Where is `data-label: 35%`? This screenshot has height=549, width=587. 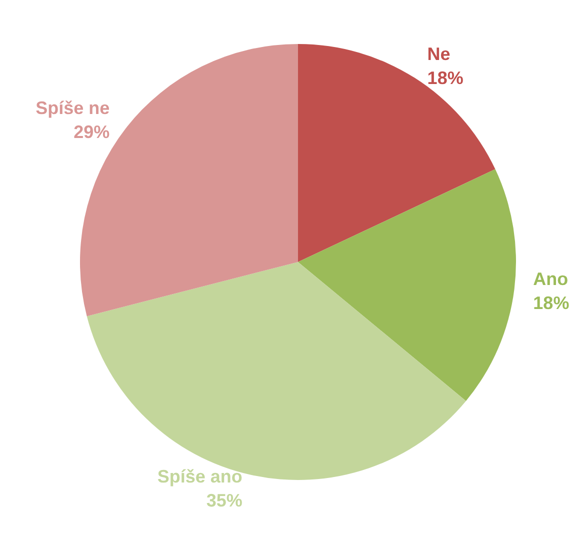 data-label: 35% is located at coordinates (224, 500).